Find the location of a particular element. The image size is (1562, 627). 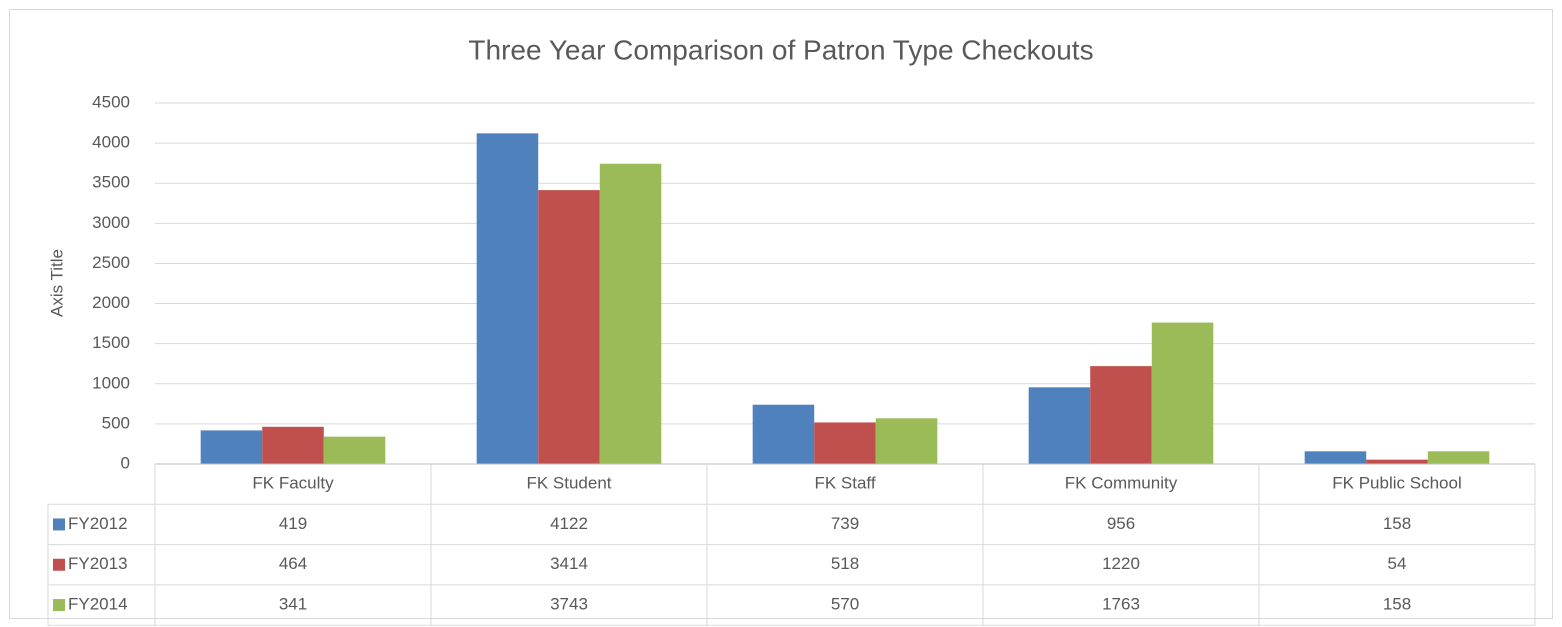

table-value: 4122 is located at coordinates (569, 523).